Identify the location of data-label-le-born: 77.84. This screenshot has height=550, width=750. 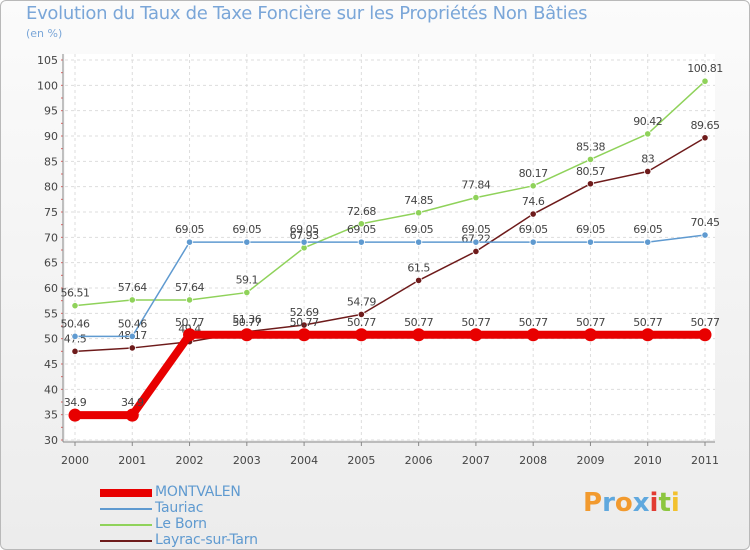
(475, 185).